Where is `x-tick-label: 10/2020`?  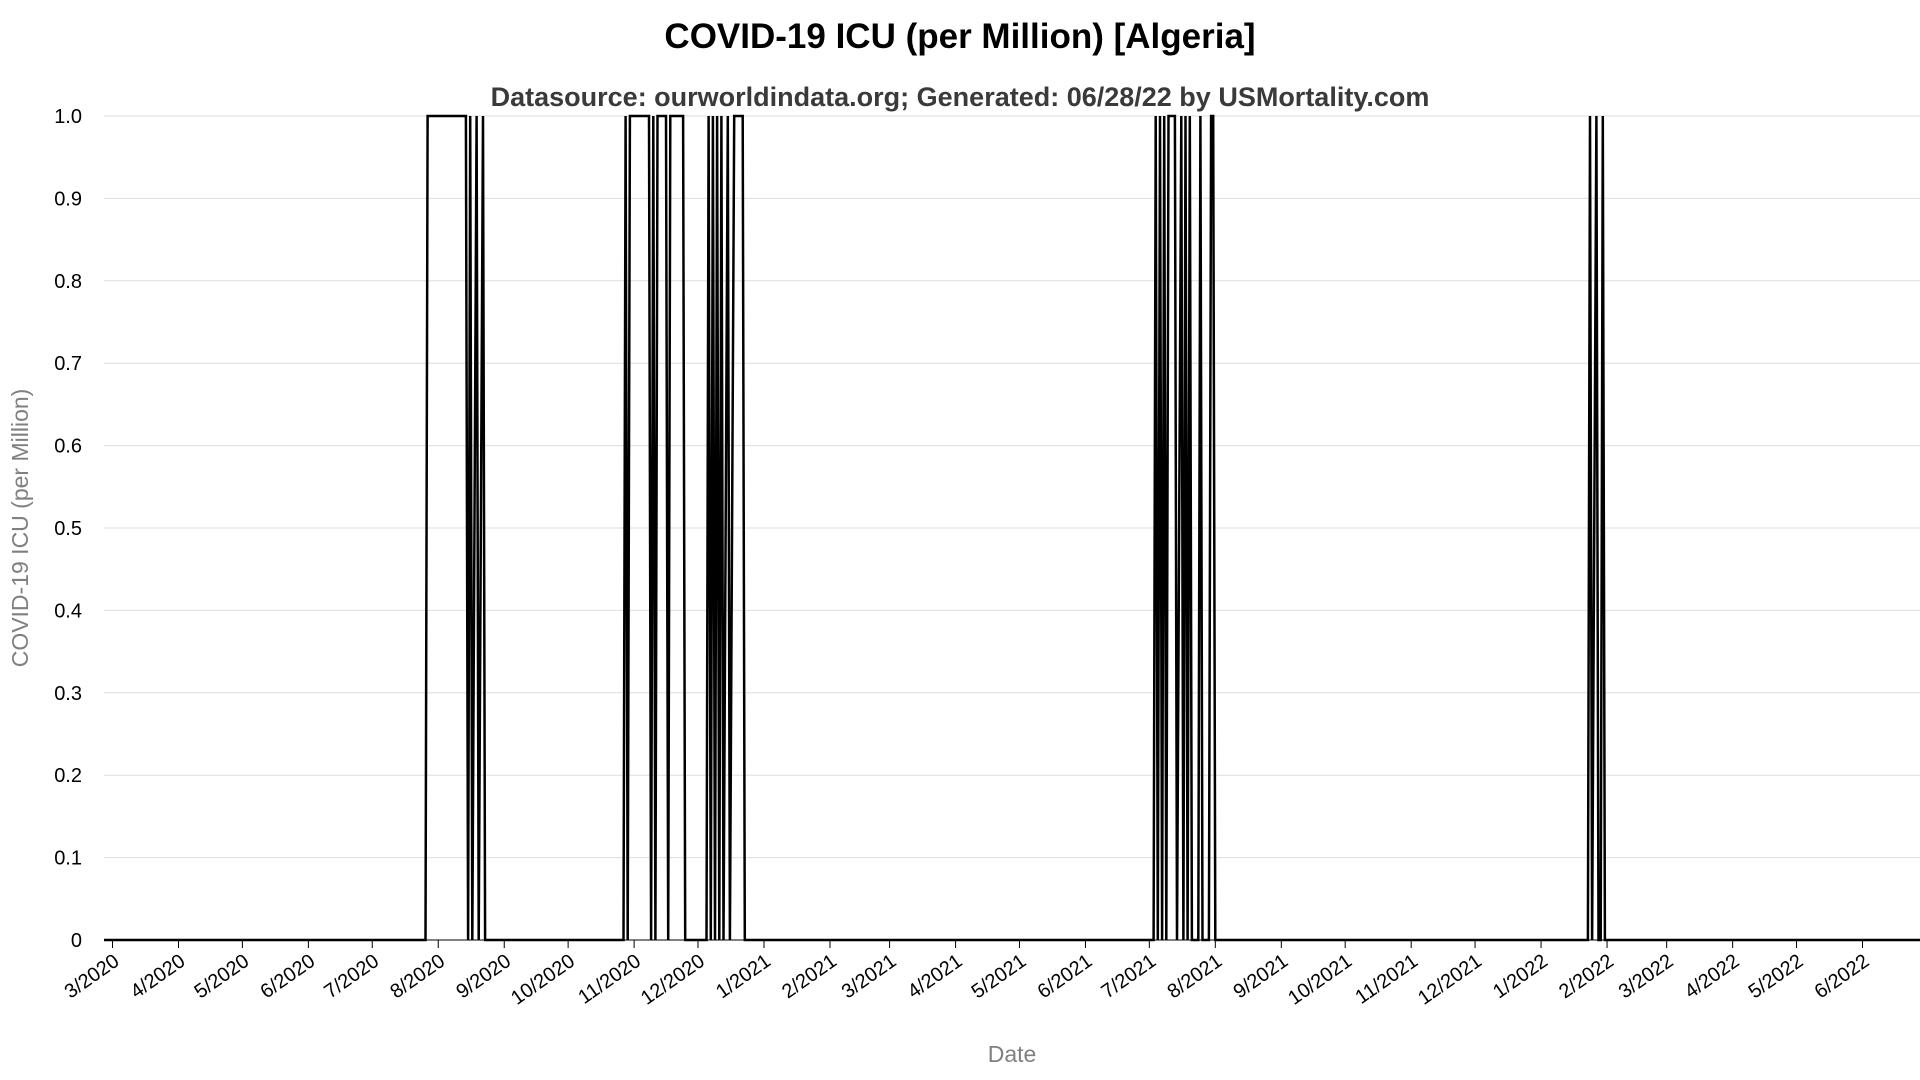
x-tick-label: 10/2020 is located at coordinates (543, 979).